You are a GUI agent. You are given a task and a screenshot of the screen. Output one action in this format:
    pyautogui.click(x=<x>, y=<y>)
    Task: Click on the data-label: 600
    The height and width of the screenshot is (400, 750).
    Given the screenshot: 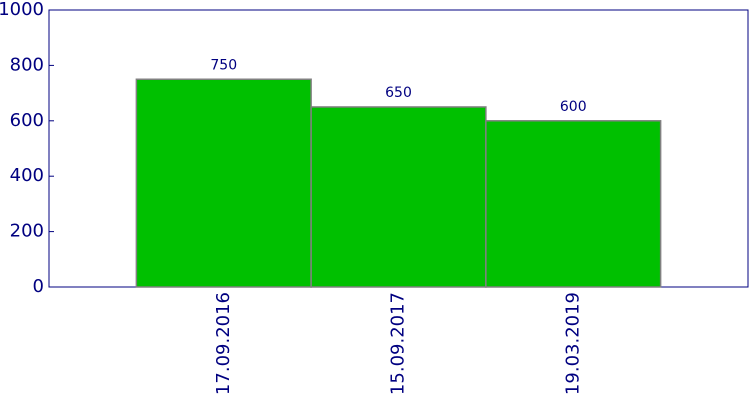 What is the action you would take?
    pyautogui.click(x=573, y=107)
    